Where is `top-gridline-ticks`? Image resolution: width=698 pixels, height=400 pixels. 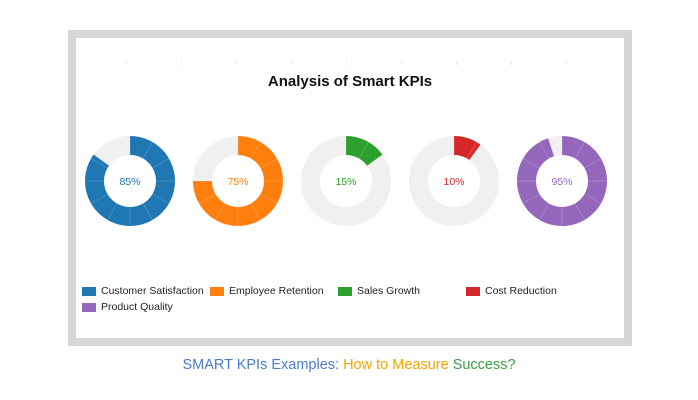 top-gridline-ticks is located at coordinates (350, 64).